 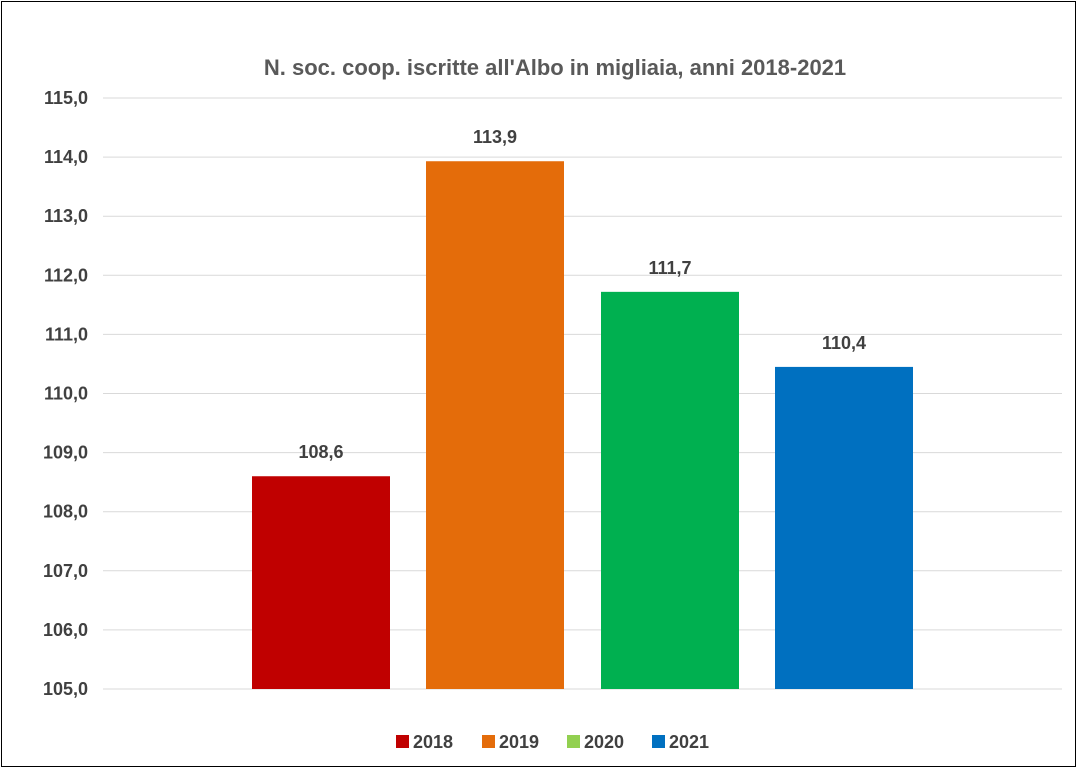 I want to click on y-tick-label: 105,0, so click(x=65, y=689).